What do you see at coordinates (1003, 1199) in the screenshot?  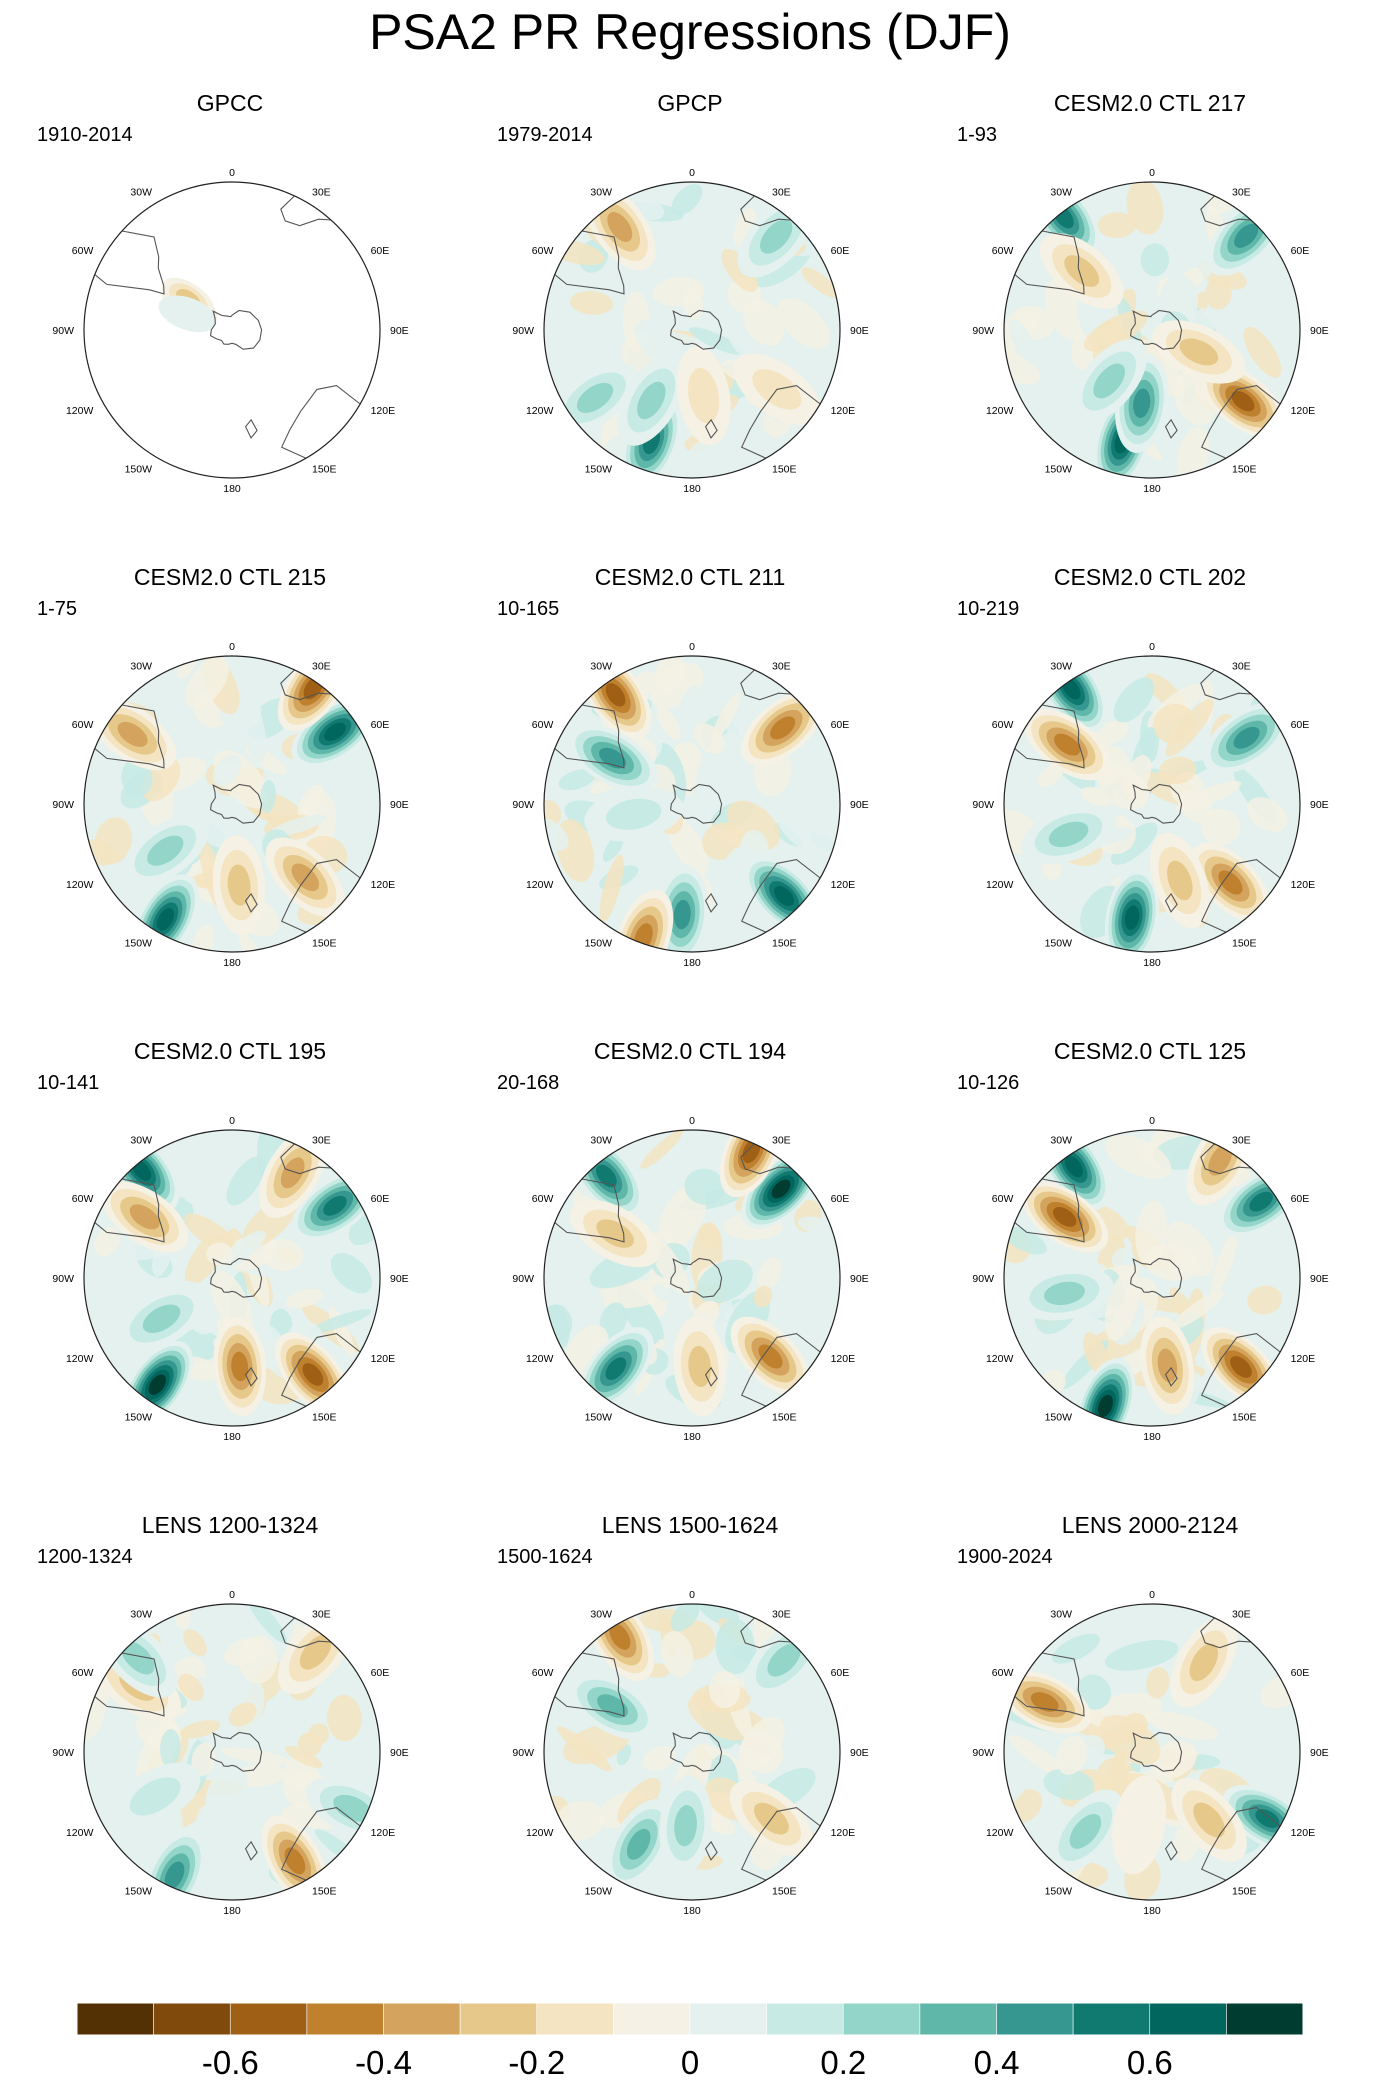 I see `longitude-label: 60W` at bounding box center [1003, 1199].